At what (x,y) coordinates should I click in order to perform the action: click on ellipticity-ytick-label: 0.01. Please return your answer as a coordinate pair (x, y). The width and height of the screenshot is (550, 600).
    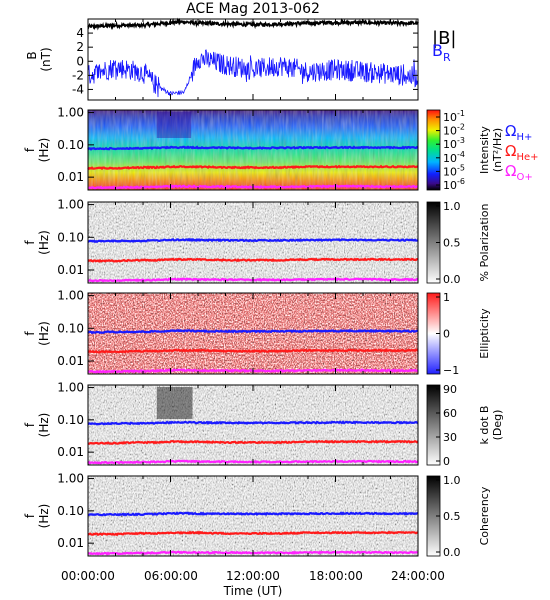
    Looking at the image, I should click on (70, 361).